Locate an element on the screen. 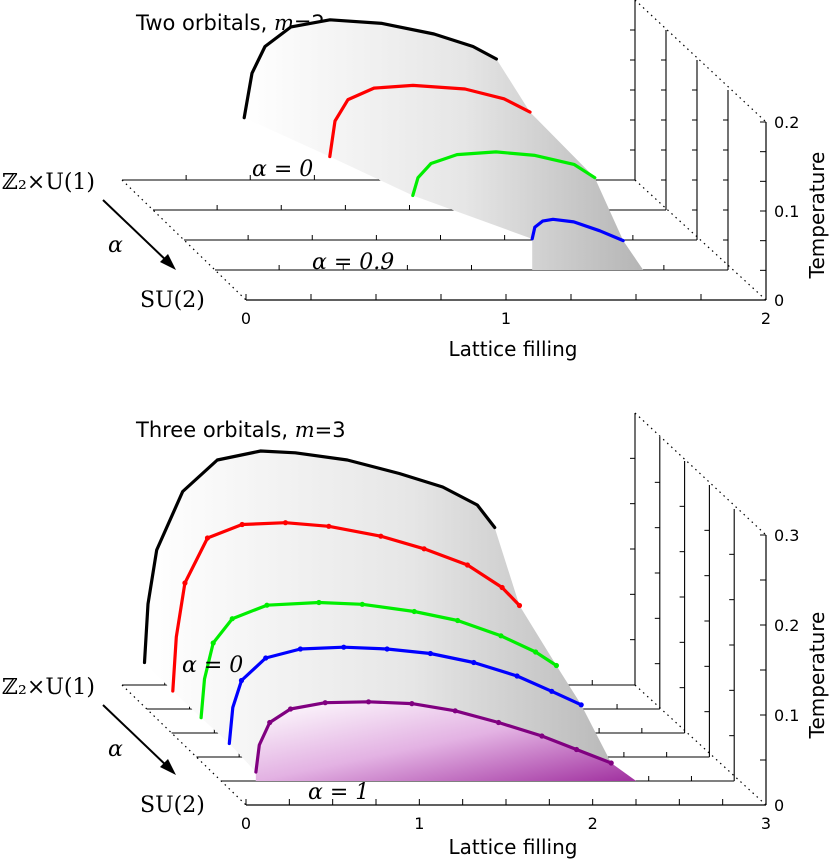 This screenshot has width=830, height=859. y-ticks: 0 0.1 0.2 is located at coordinates (779, 211).